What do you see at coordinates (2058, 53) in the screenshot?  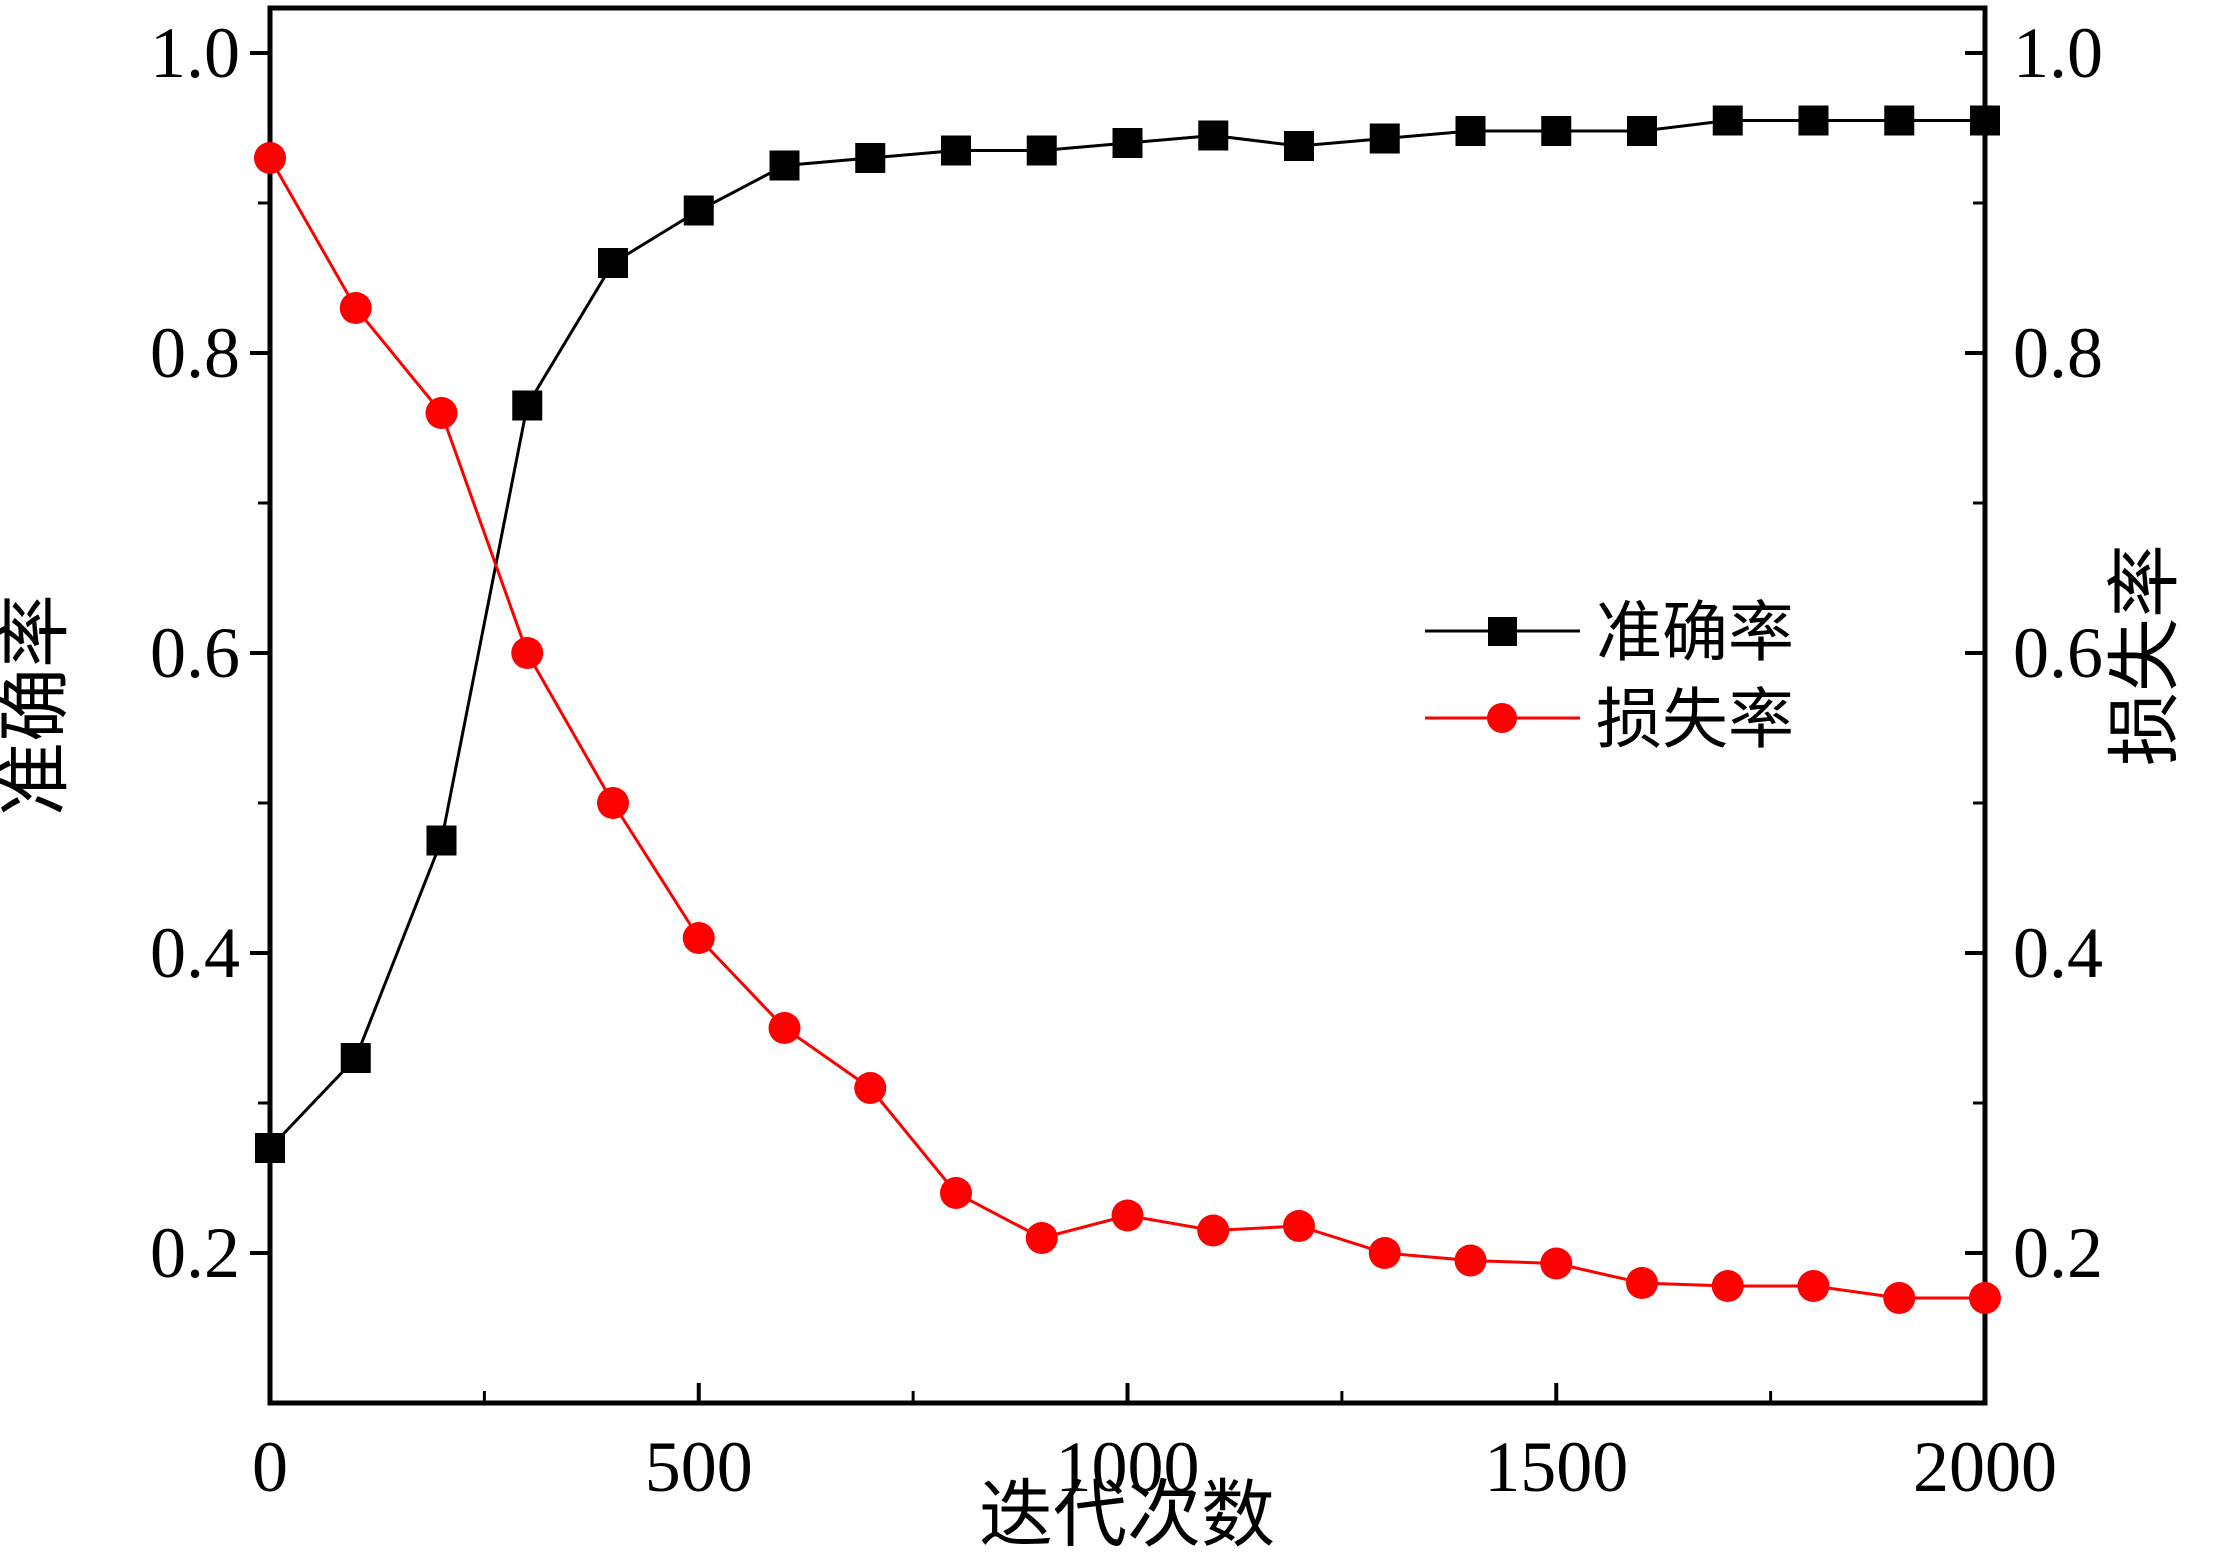 I see `y-tick-label-right: 1.0` at bounding box center [2058, 53].